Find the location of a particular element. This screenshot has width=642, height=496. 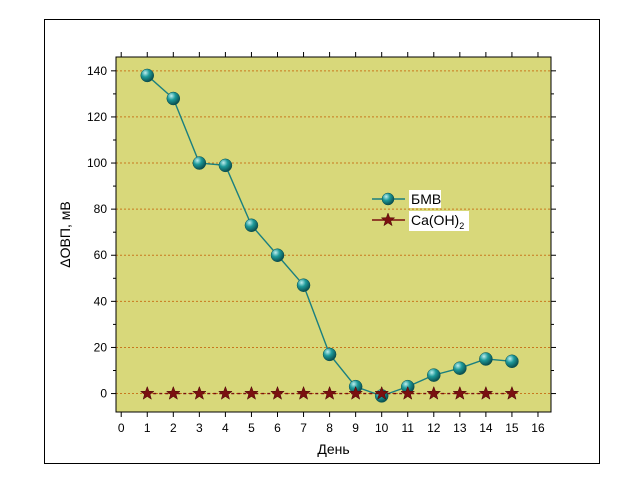

legend-label-box-bmv is located at coordinates (425, 199).